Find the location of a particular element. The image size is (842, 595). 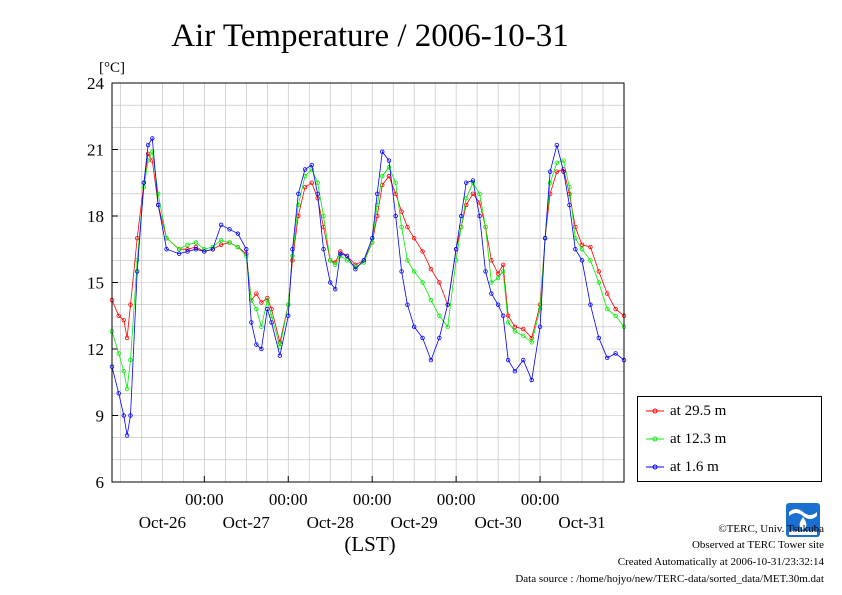

y-axis-label: [°C] is located at coordinates (112, 68).